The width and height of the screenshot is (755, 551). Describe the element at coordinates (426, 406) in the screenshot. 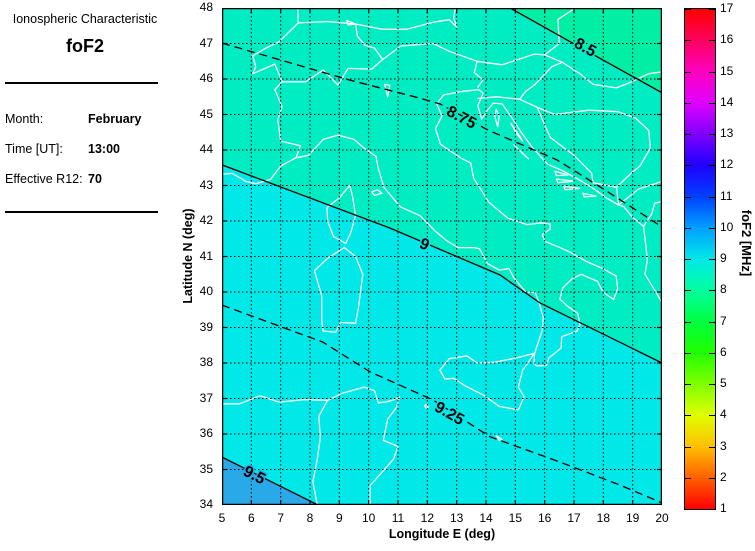

I see `map-island-pantelleria` at that location.